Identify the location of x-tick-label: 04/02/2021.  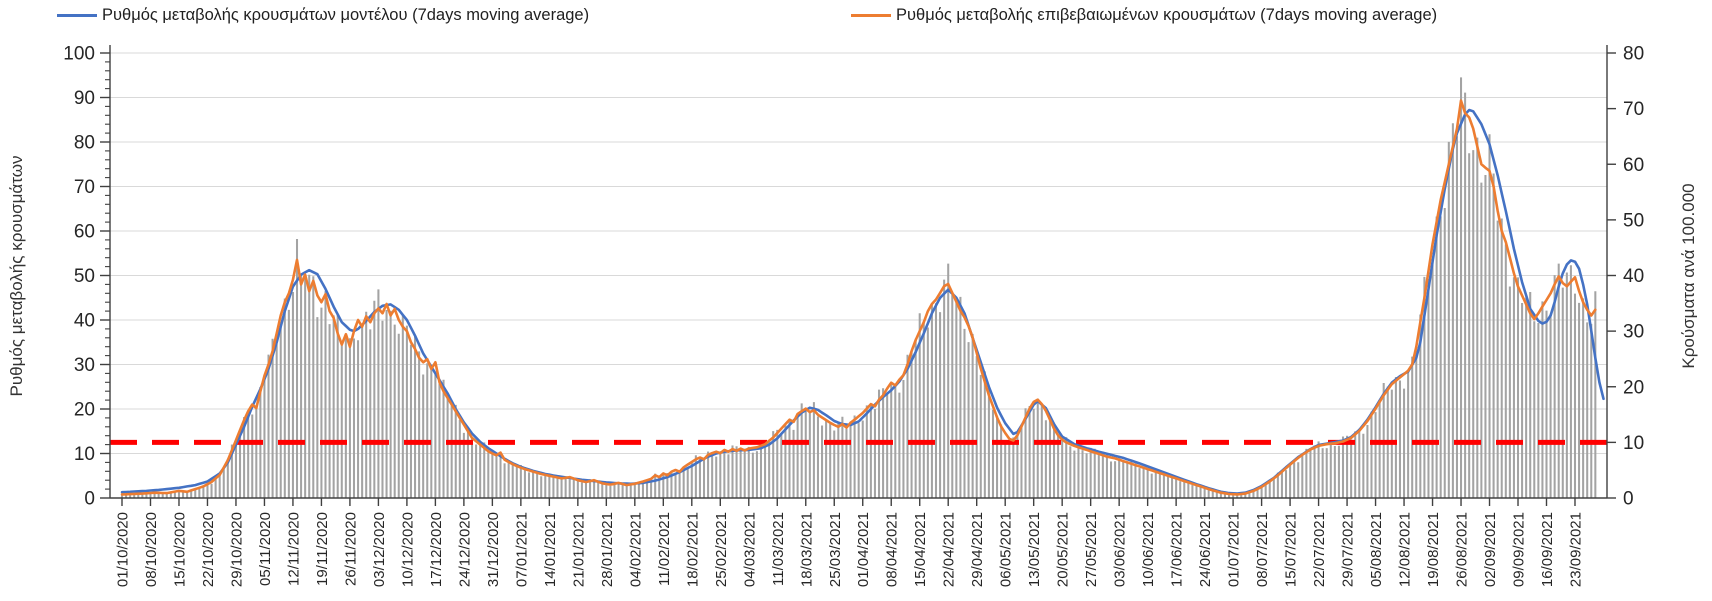
(635, 549).